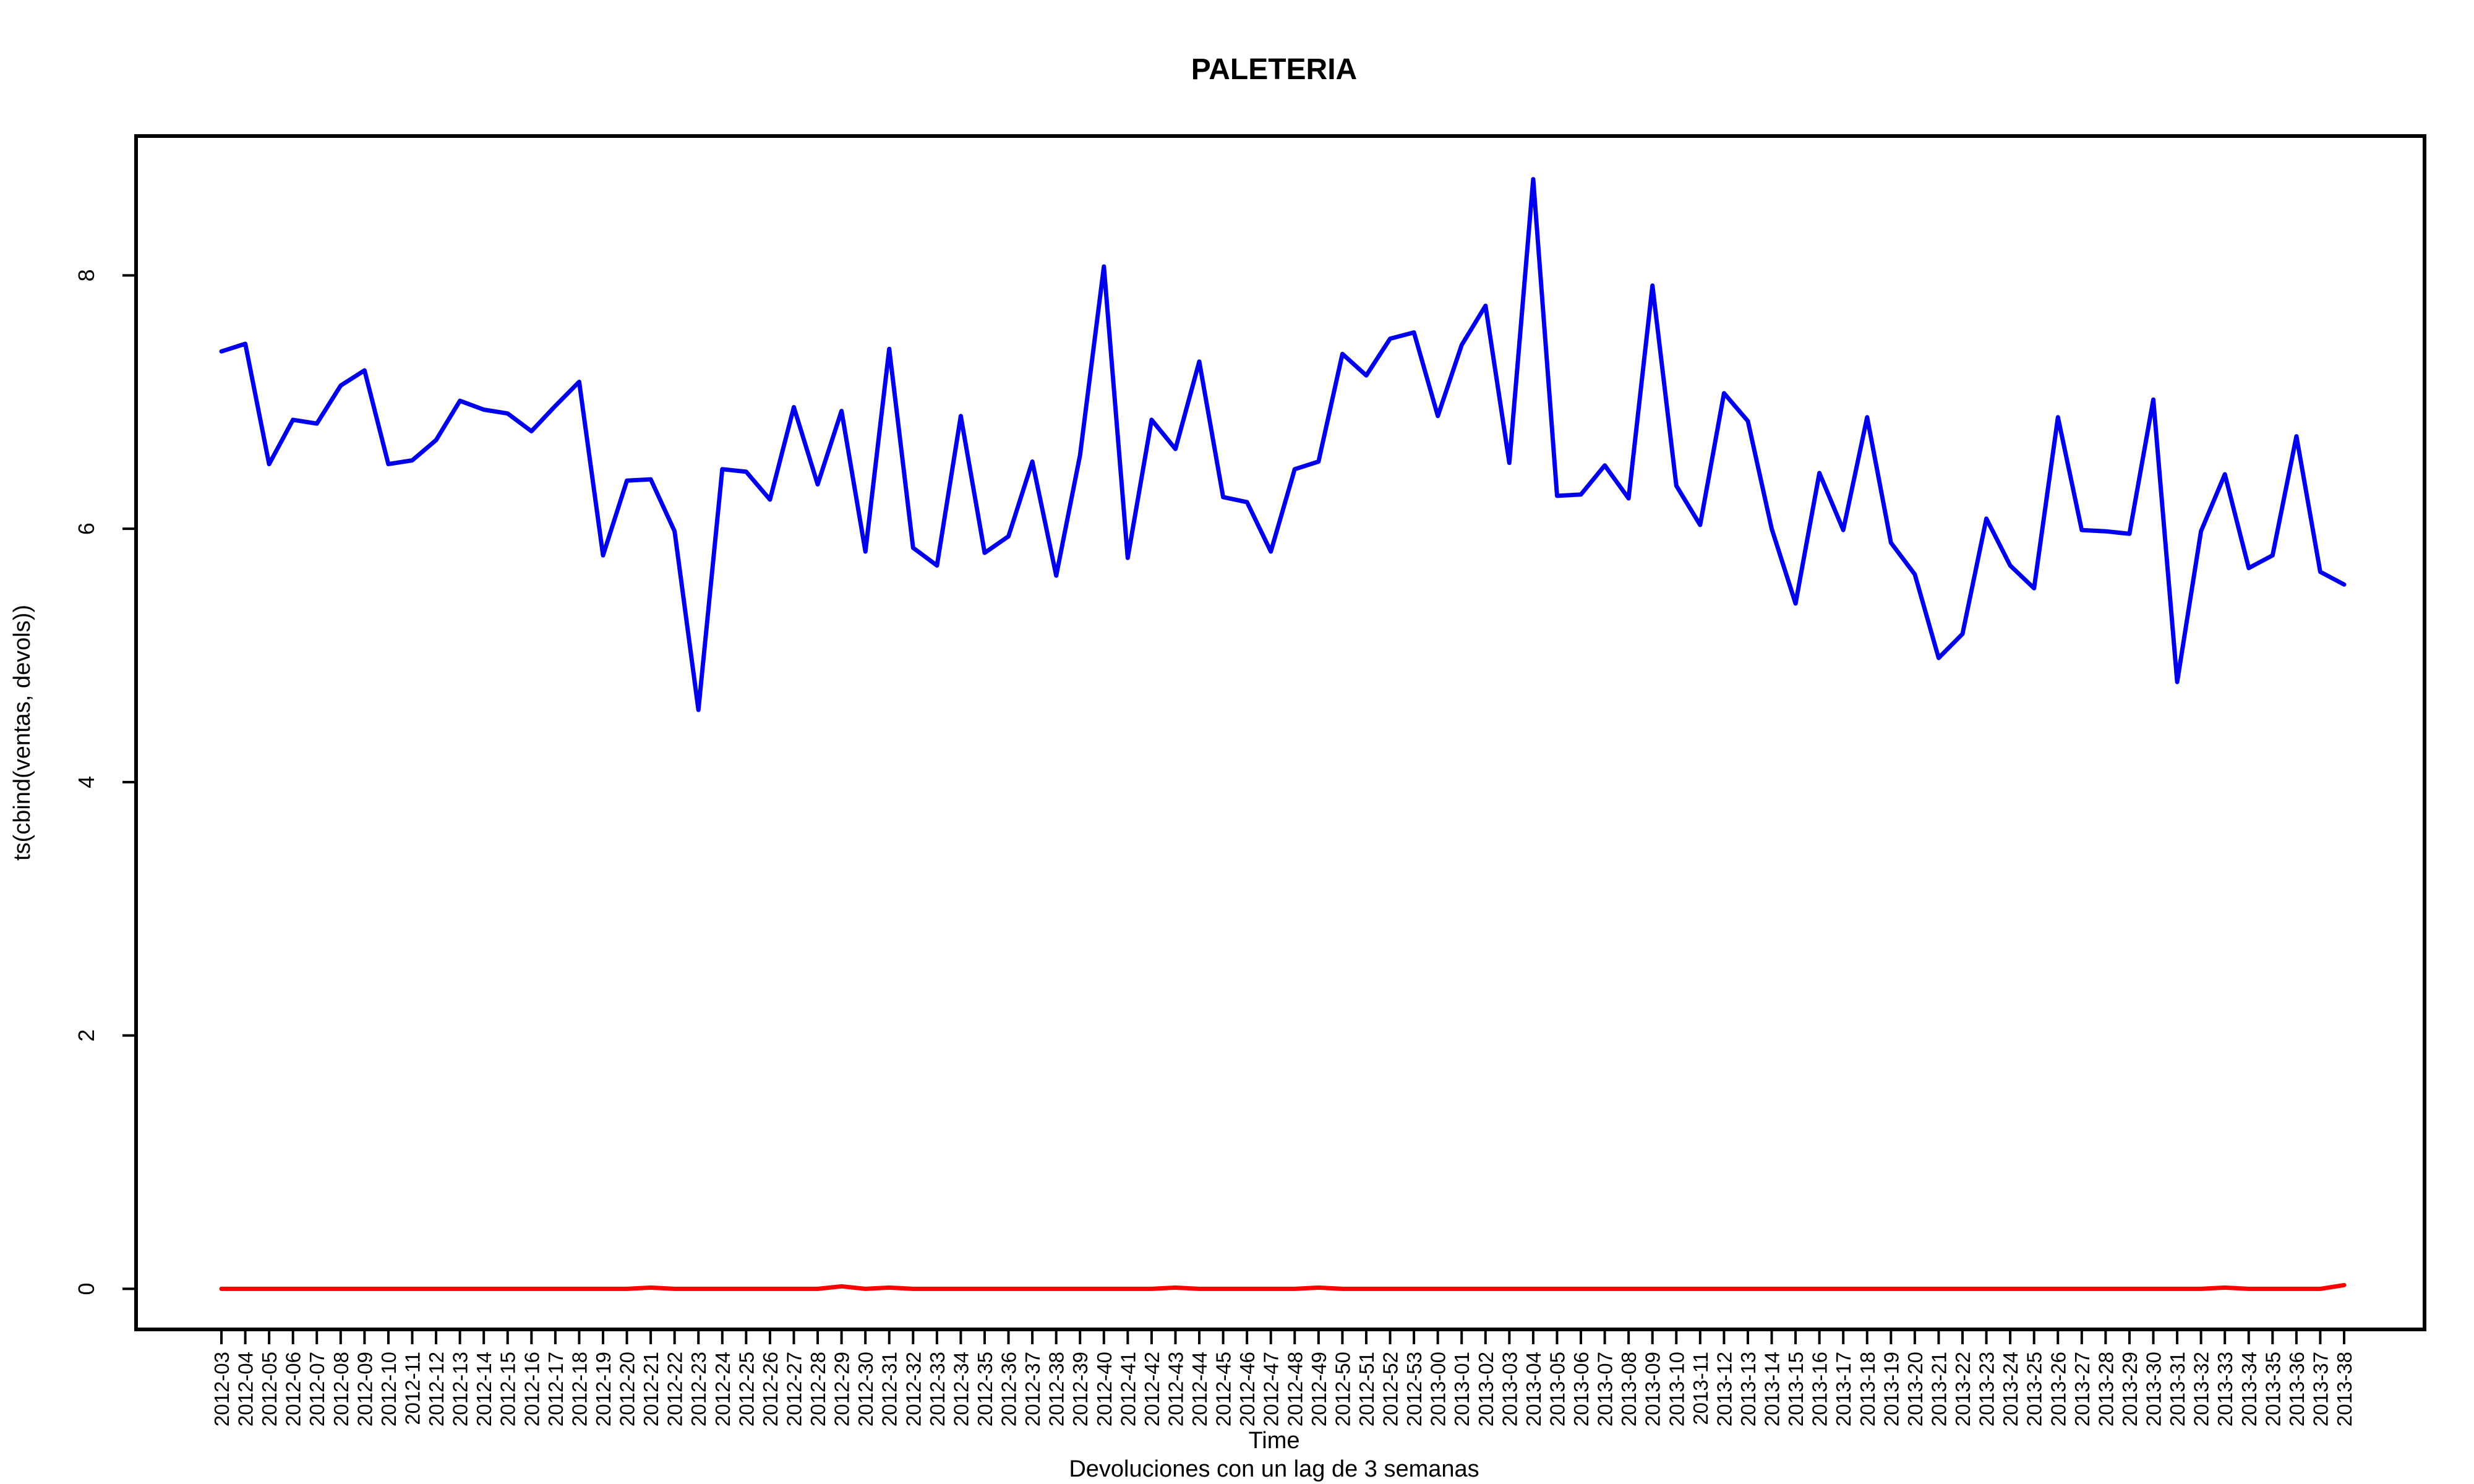 Image resolution: width=2474 pixels, height=1484 pixels. Describe the element at coordinates (484, 1389) in the screenshot. I see `x-tick-label: 2012-14` at that location.